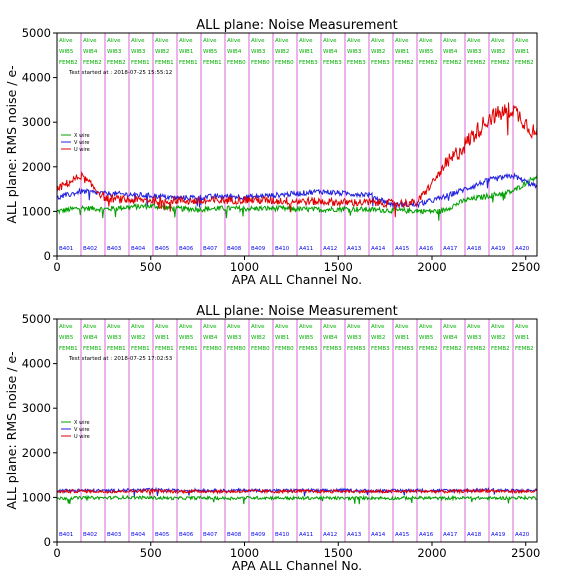 The image size is (570, 584). Describe the element at coordinates (402, 249) in the screenshot. I see `board-name: A415` at that location.